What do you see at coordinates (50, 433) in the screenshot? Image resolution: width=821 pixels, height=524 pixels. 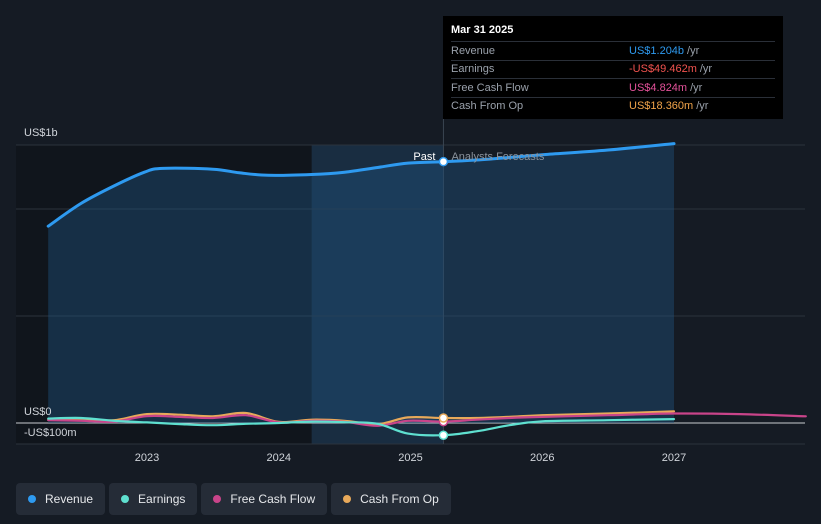 I see `y-tick-label: -US$100m` at bounding box center [50, 433].